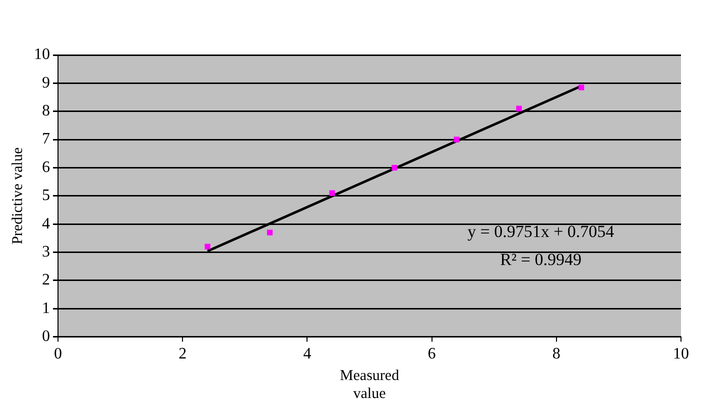 This screenshot has width=703, height=403. What do you see at coordinates (18, 195) in the screenshot?
I see `y-axis-title: Predictive value` at bounding box center [18, 195].